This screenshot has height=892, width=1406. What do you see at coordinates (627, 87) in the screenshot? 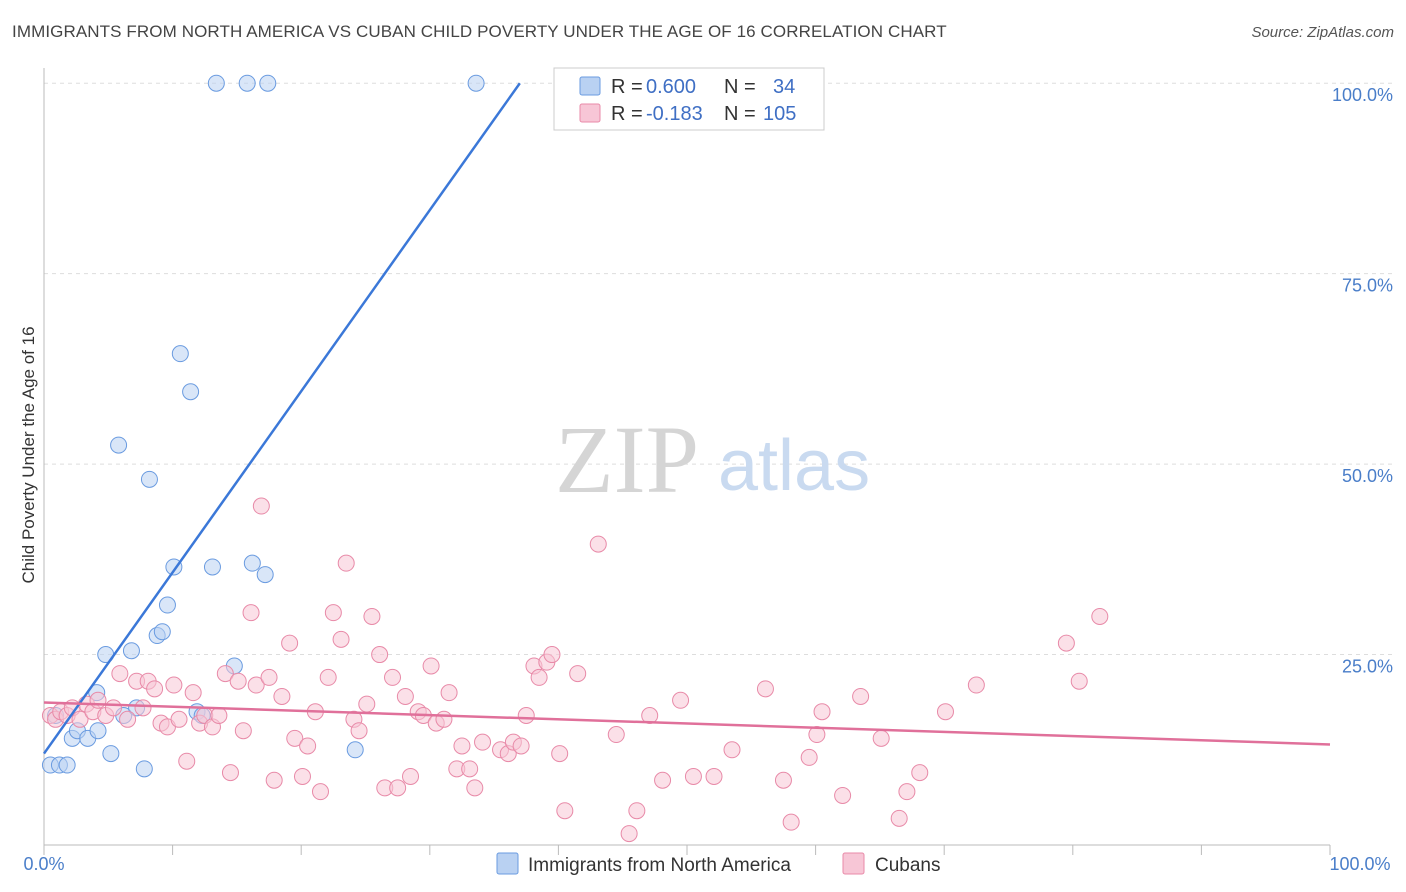
I see `legend-r-label-1: R =` at bounding box center [627, 87].